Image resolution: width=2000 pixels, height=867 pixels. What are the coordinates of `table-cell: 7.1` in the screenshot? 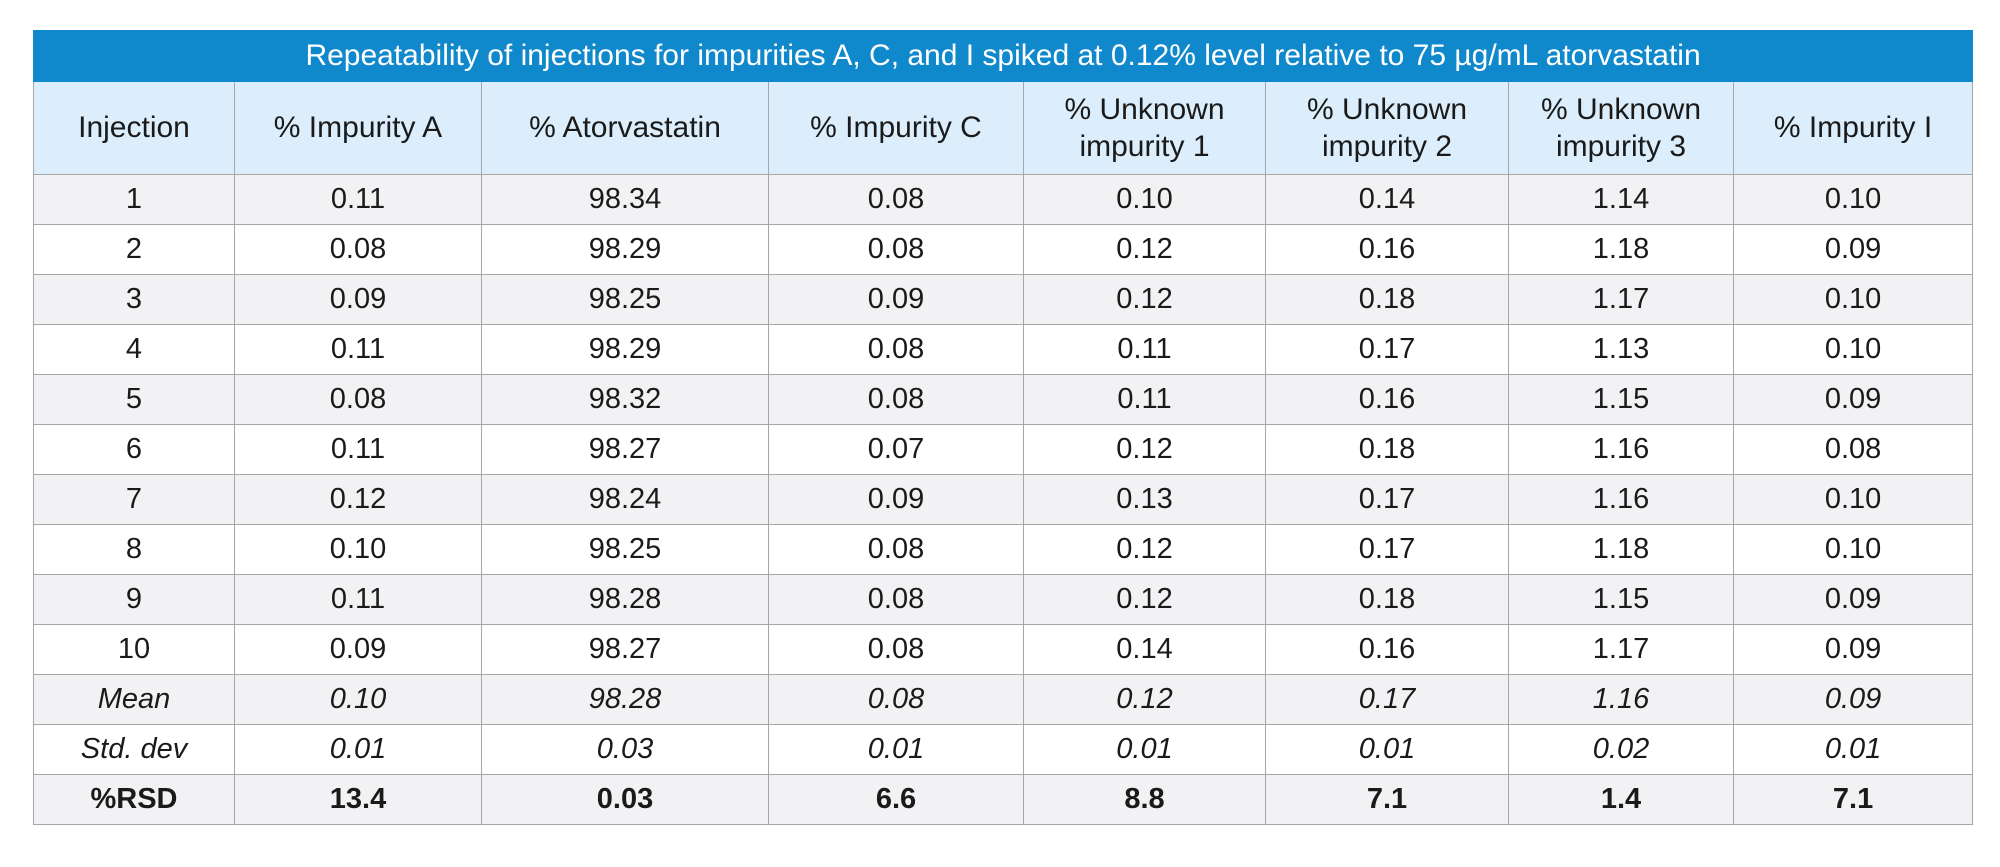 It's located at (1387, 799).